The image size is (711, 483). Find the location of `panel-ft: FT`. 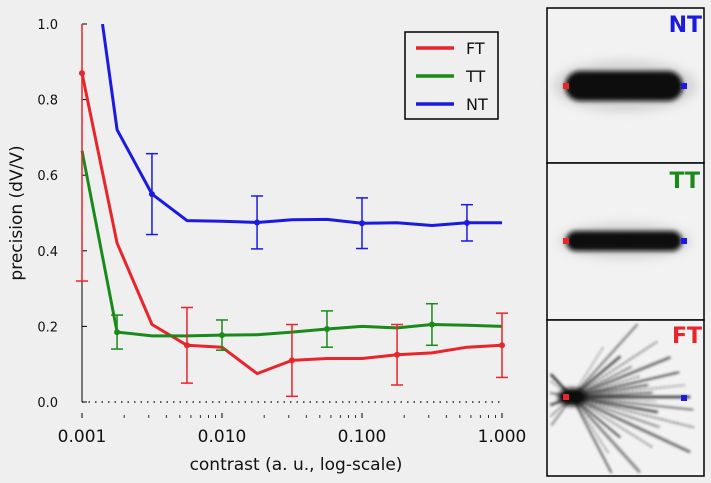

panel-ft: FT is located at coordinates (625, 398).